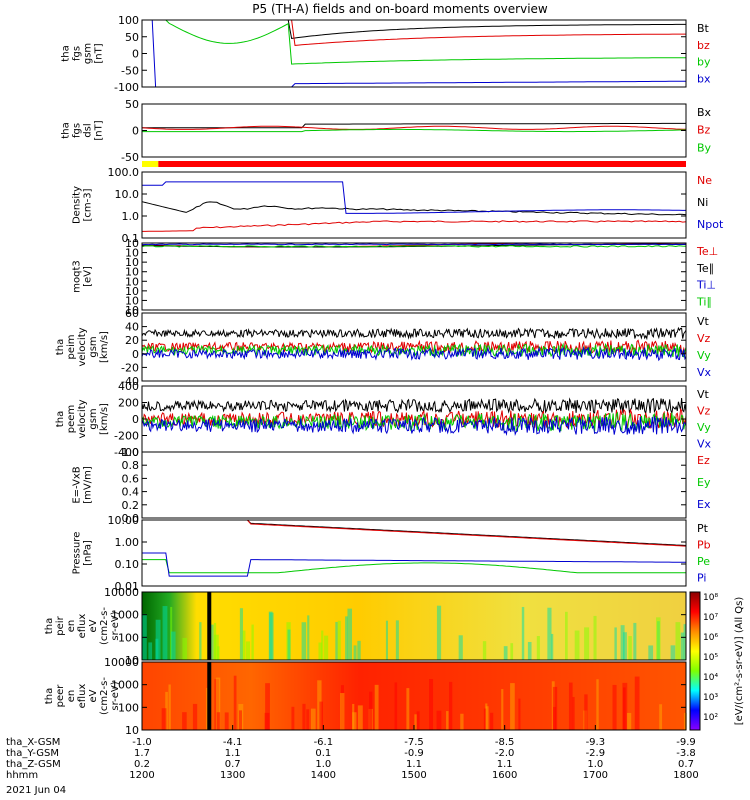 Image resolution: width=750 pixels, height=800 pixels. I want to click on xaxis-value: -1.0, so click(142, 742).